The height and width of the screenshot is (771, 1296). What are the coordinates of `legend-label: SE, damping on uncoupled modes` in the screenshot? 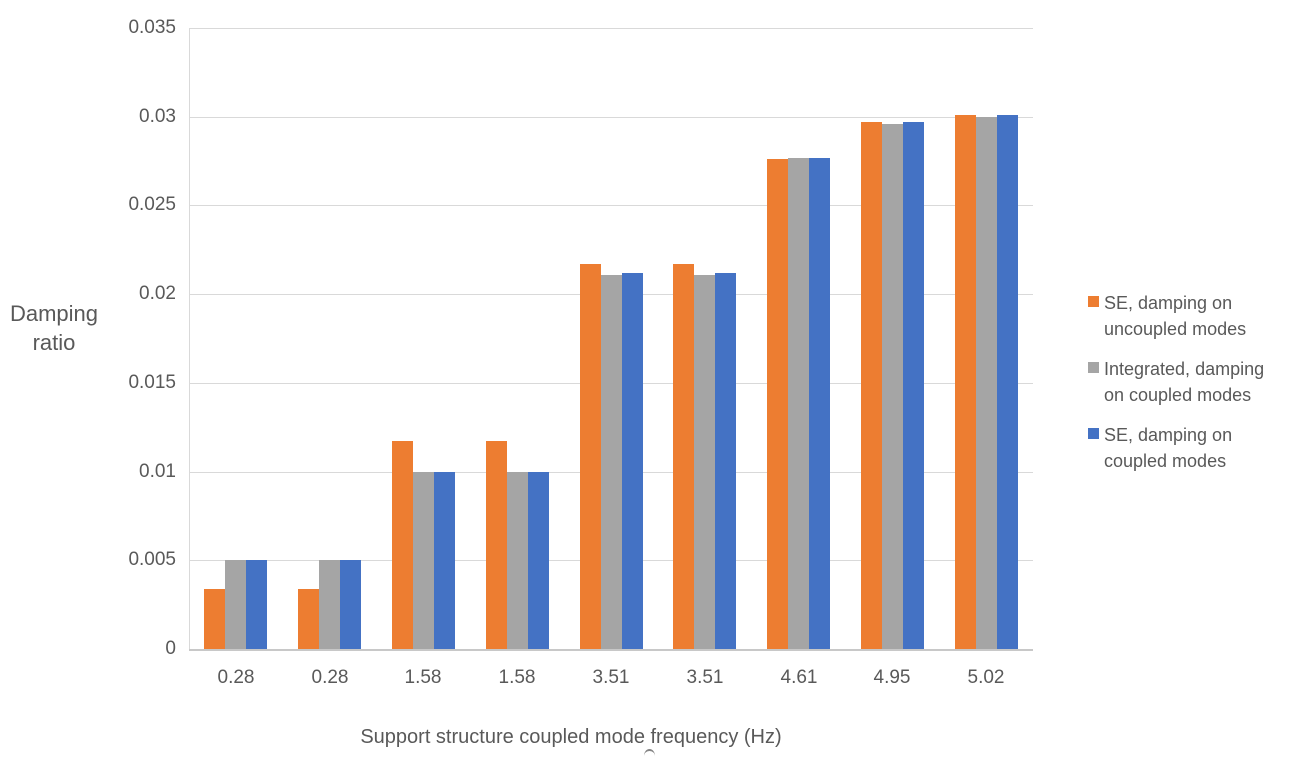 It's located at (1175, 316).